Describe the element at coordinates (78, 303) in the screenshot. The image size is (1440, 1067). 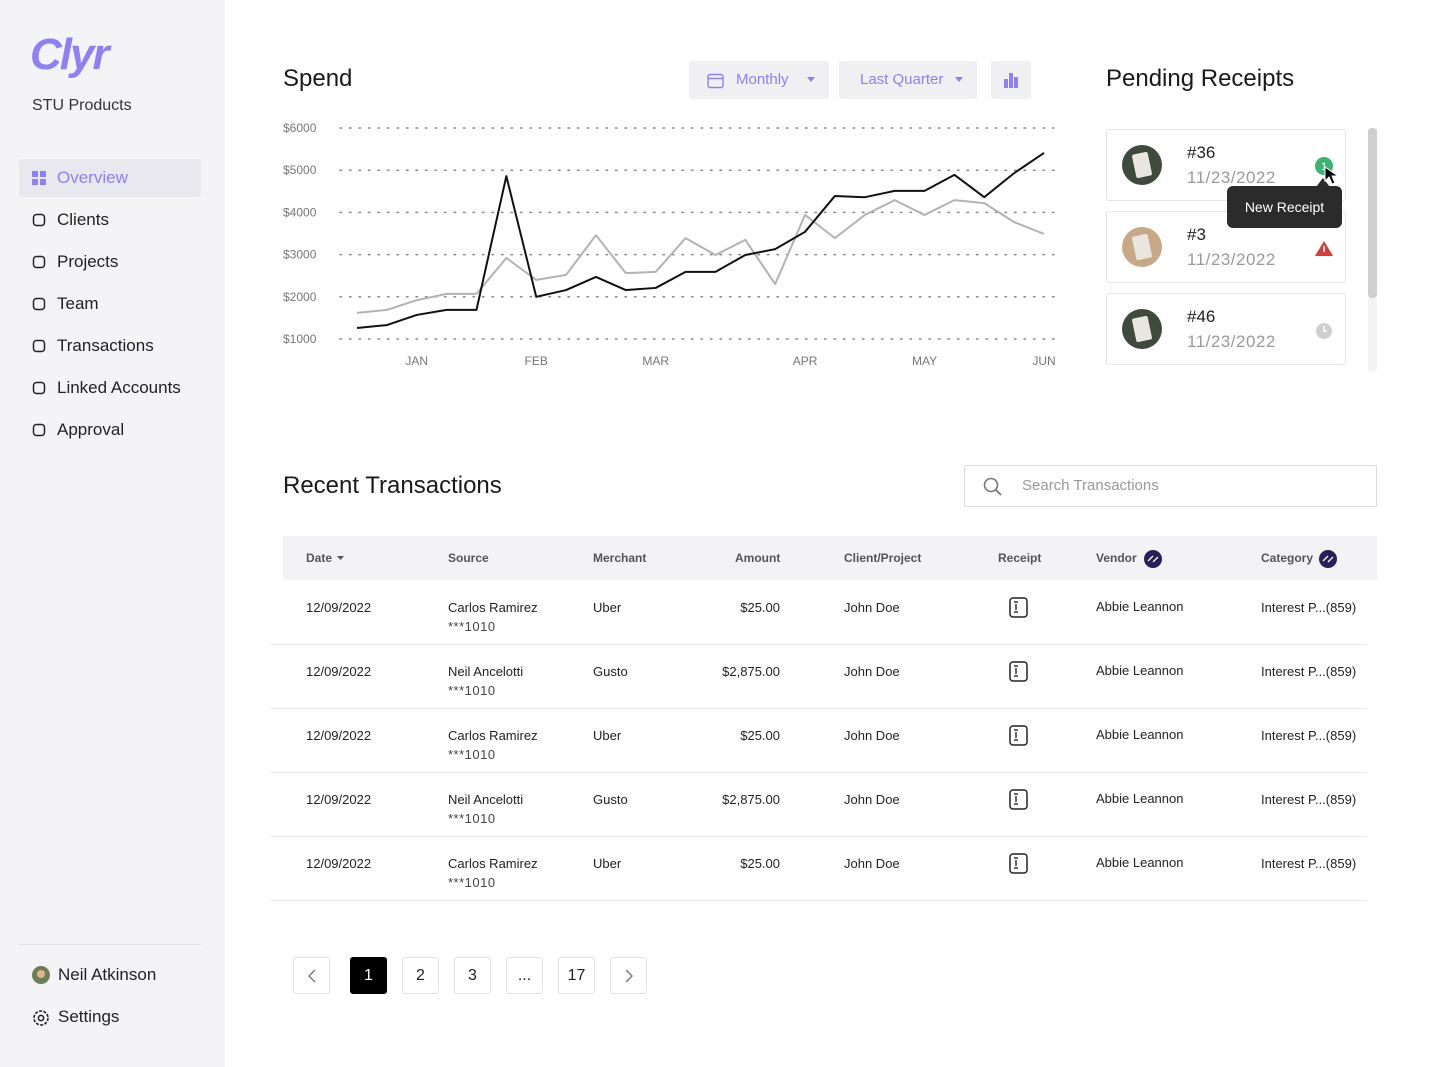
I see `nav-label: Team` at that location.